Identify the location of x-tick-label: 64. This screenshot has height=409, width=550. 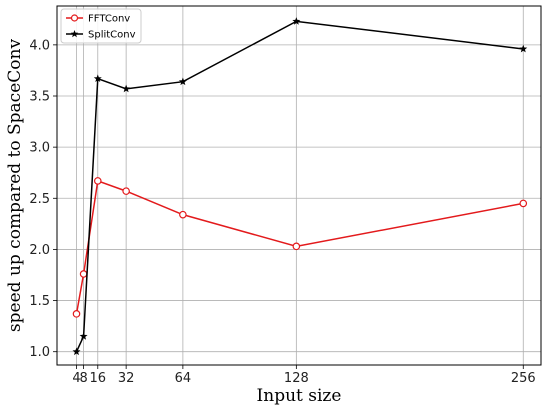
(183, 378).